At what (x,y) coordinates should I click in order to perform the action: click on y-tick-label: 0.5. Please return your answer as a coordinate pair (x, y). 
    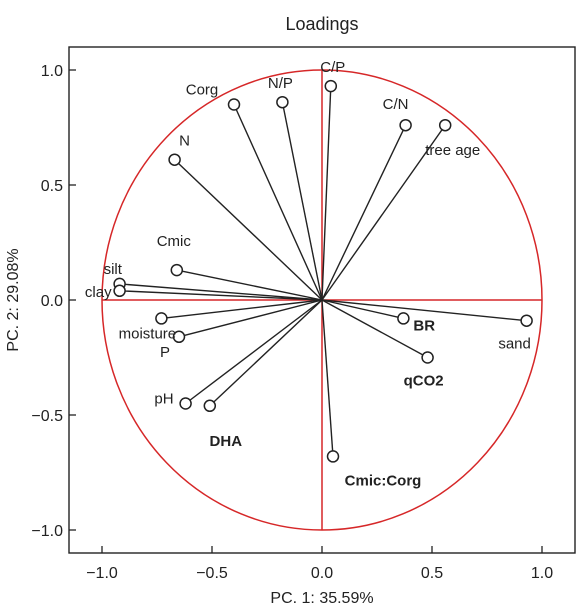
    Looking at the image, I should click on (52, 186).